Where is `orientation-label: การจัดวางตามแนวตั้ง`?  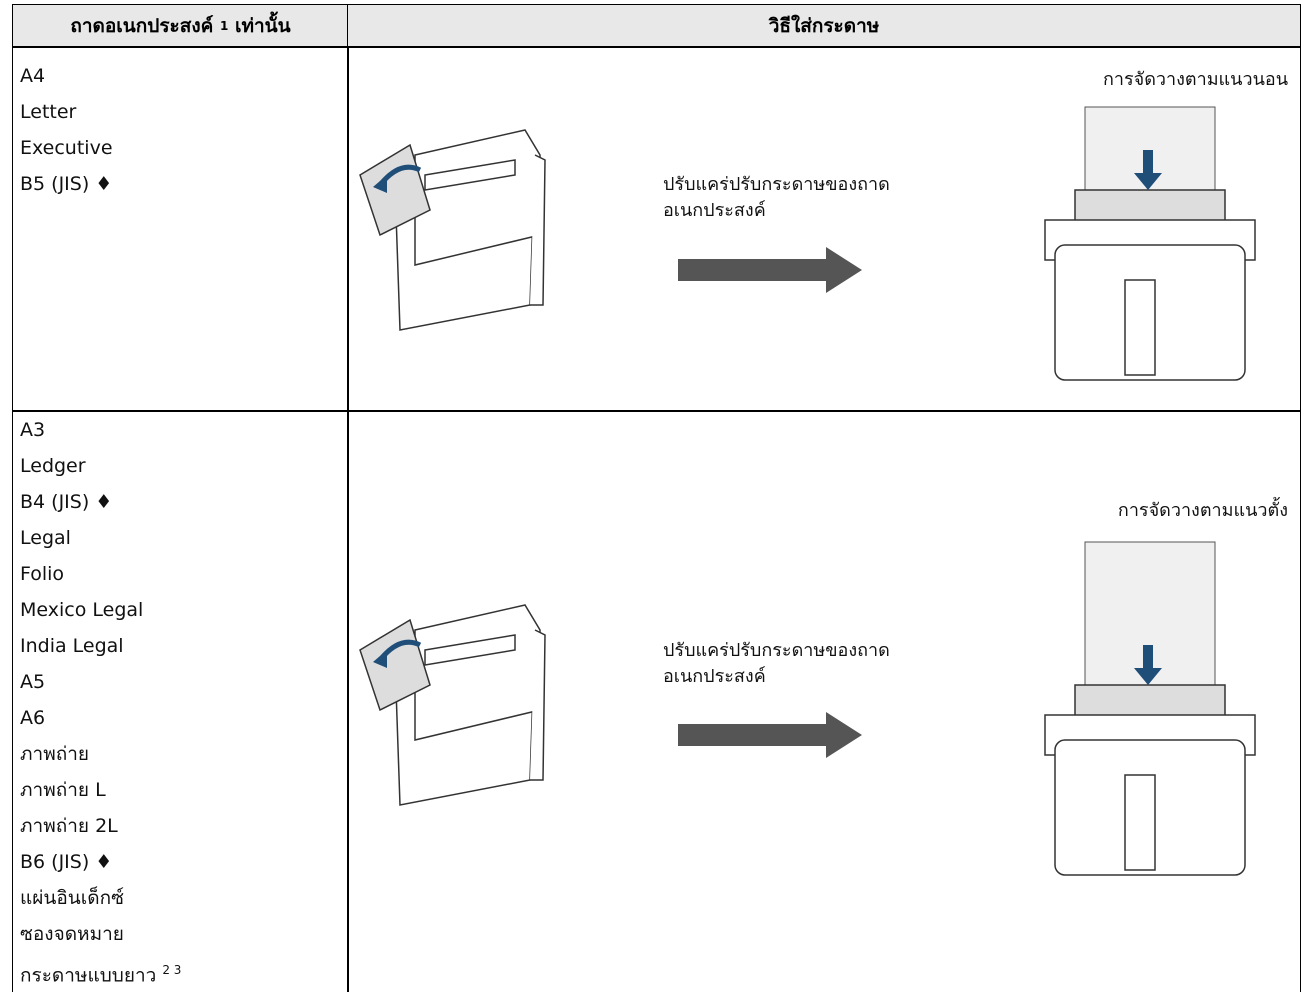
orientation-label: การจัดวางตามแนวตั้ง is located at coordinates (1202, 510).